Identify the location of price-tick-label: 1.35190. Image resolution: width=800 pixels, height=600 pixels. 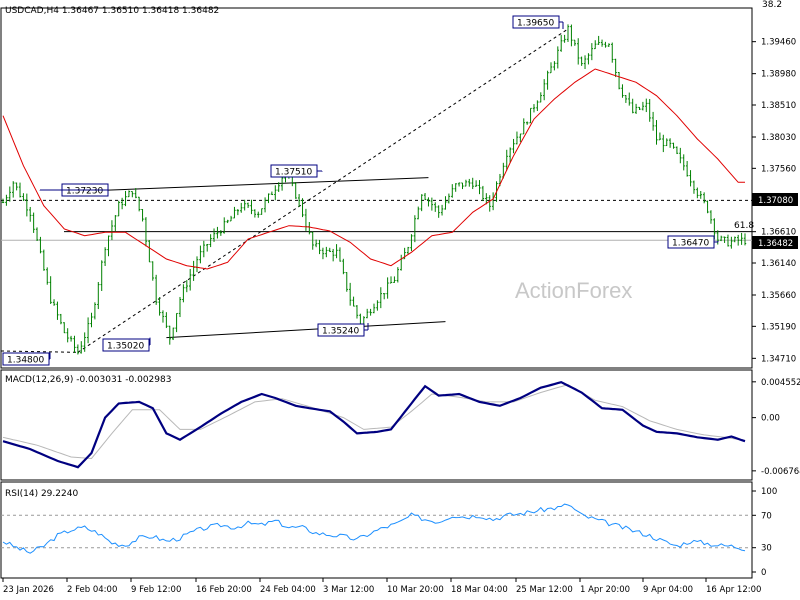
(778, 327).